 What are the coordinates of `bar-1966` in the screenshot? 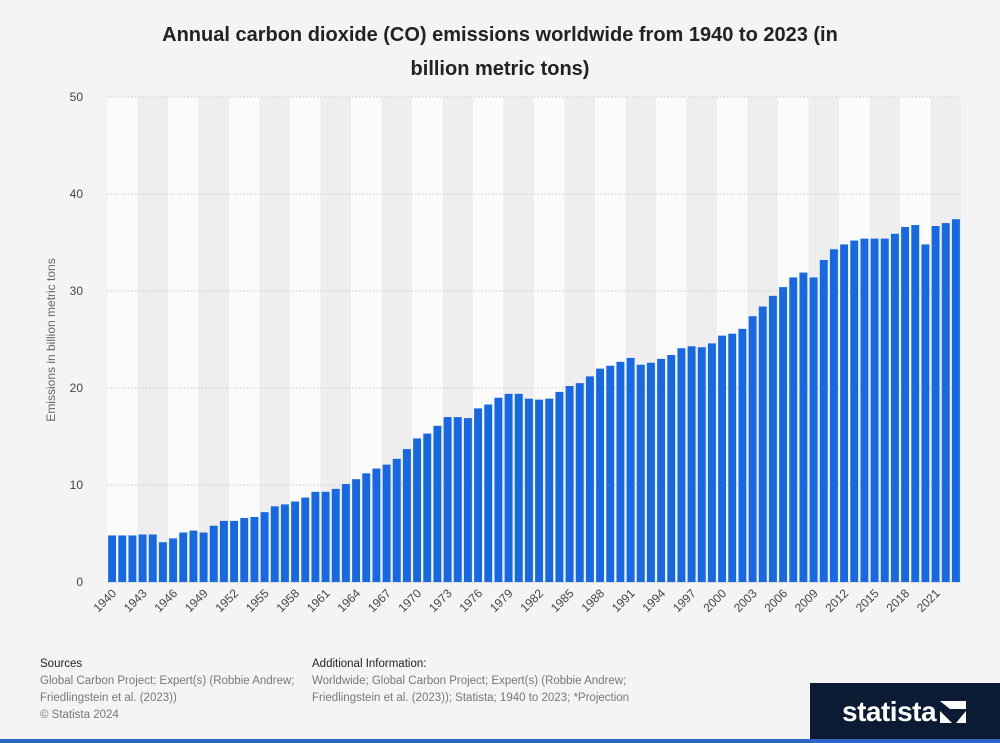 It's located at (376, 525).